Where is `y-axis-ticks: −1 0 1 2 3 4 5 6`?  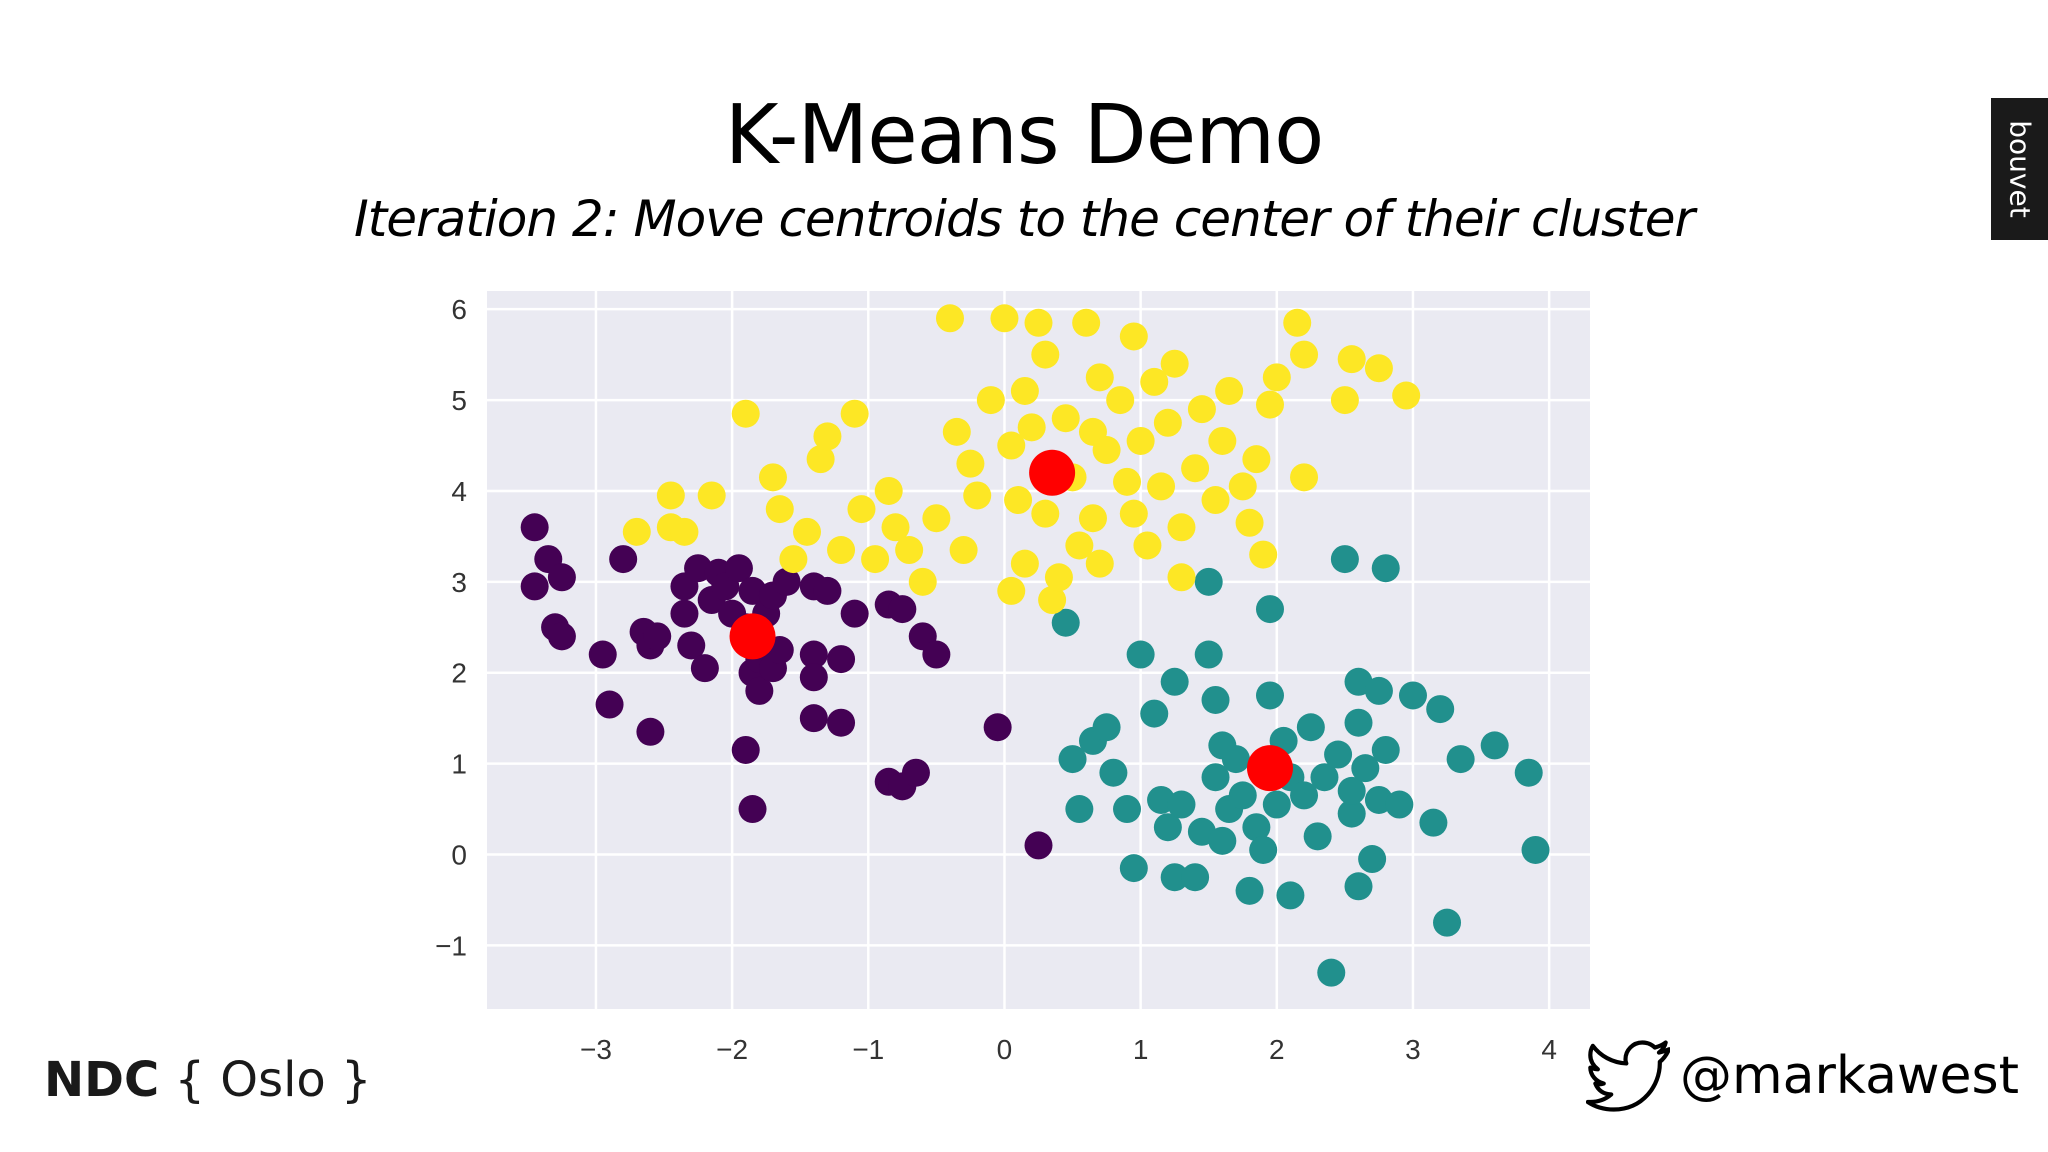 y-axis-ticks: −1 0 1 2 3 4 5 6 is located at coordinates (451, 627).